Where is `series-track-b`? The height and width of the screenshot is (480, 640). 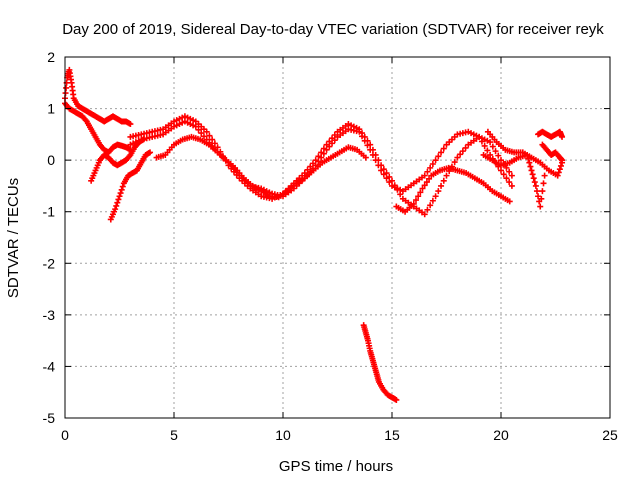
series-track-b is located at coordinates (98, 128).